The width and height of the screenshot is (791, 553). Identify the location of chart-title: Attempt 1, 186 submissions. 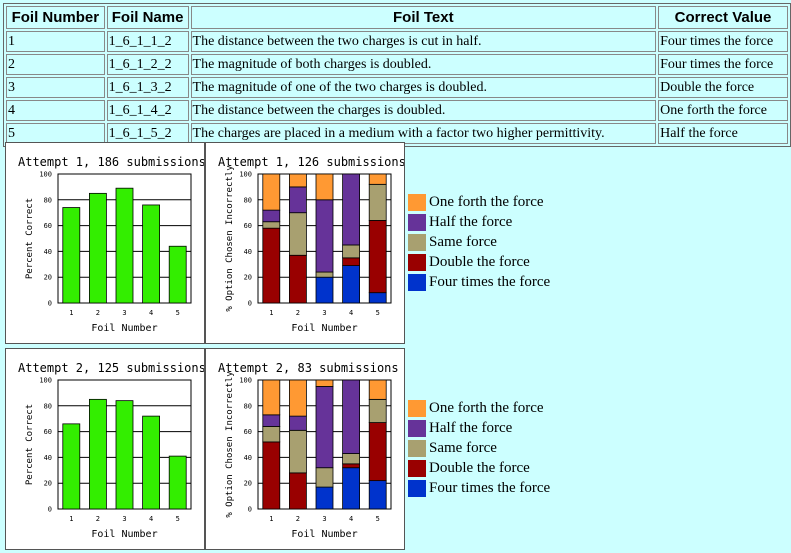
(111, 162).